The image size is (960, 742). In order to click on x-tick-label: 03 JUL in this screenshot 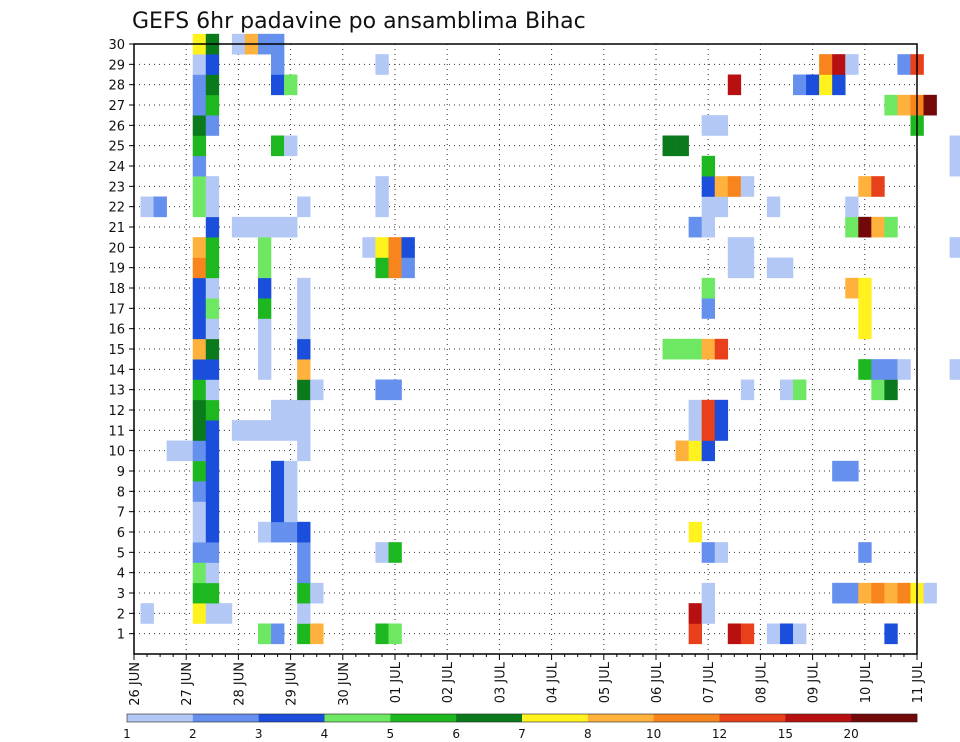, I will do `click(500, 682)`.